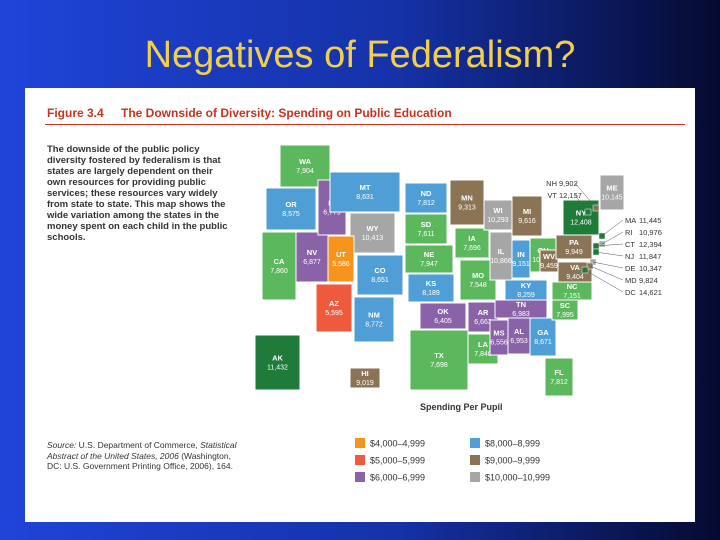 The width and height of the screenshot is (720, 540). What do you see at coordinates (334, 303) in the screenshot?
I see `state-abbr: AZ` at bounding box center [334, 303].